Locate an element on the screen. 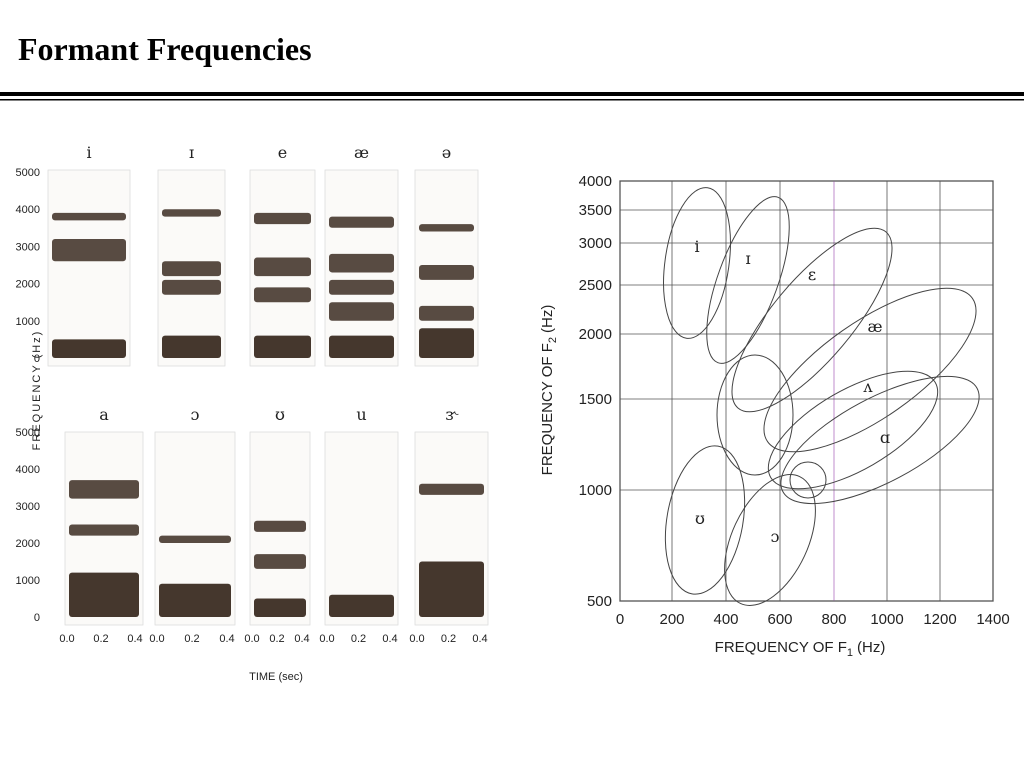 Image resolution: width=1024 pixels, height=768 pixels. vowel-symbol: ə is located at coordinates (446, 152).